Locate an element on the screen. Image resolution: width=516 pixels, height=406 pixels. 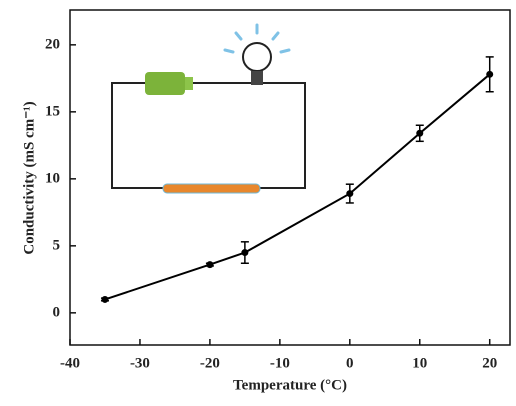
x-tick-label: 0 is located at coordinates (350, 363).